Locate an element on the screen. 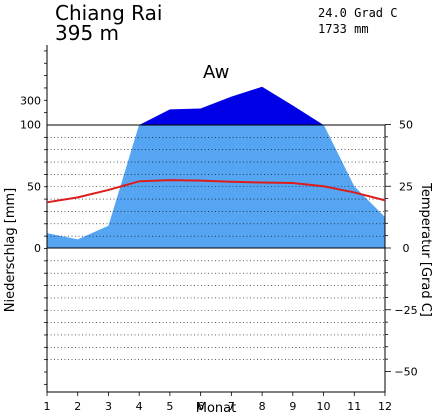 Image resolution: width=436 pixels, height=416 pixels. right-tick-label: −25 is located at coordinates (405, 310).